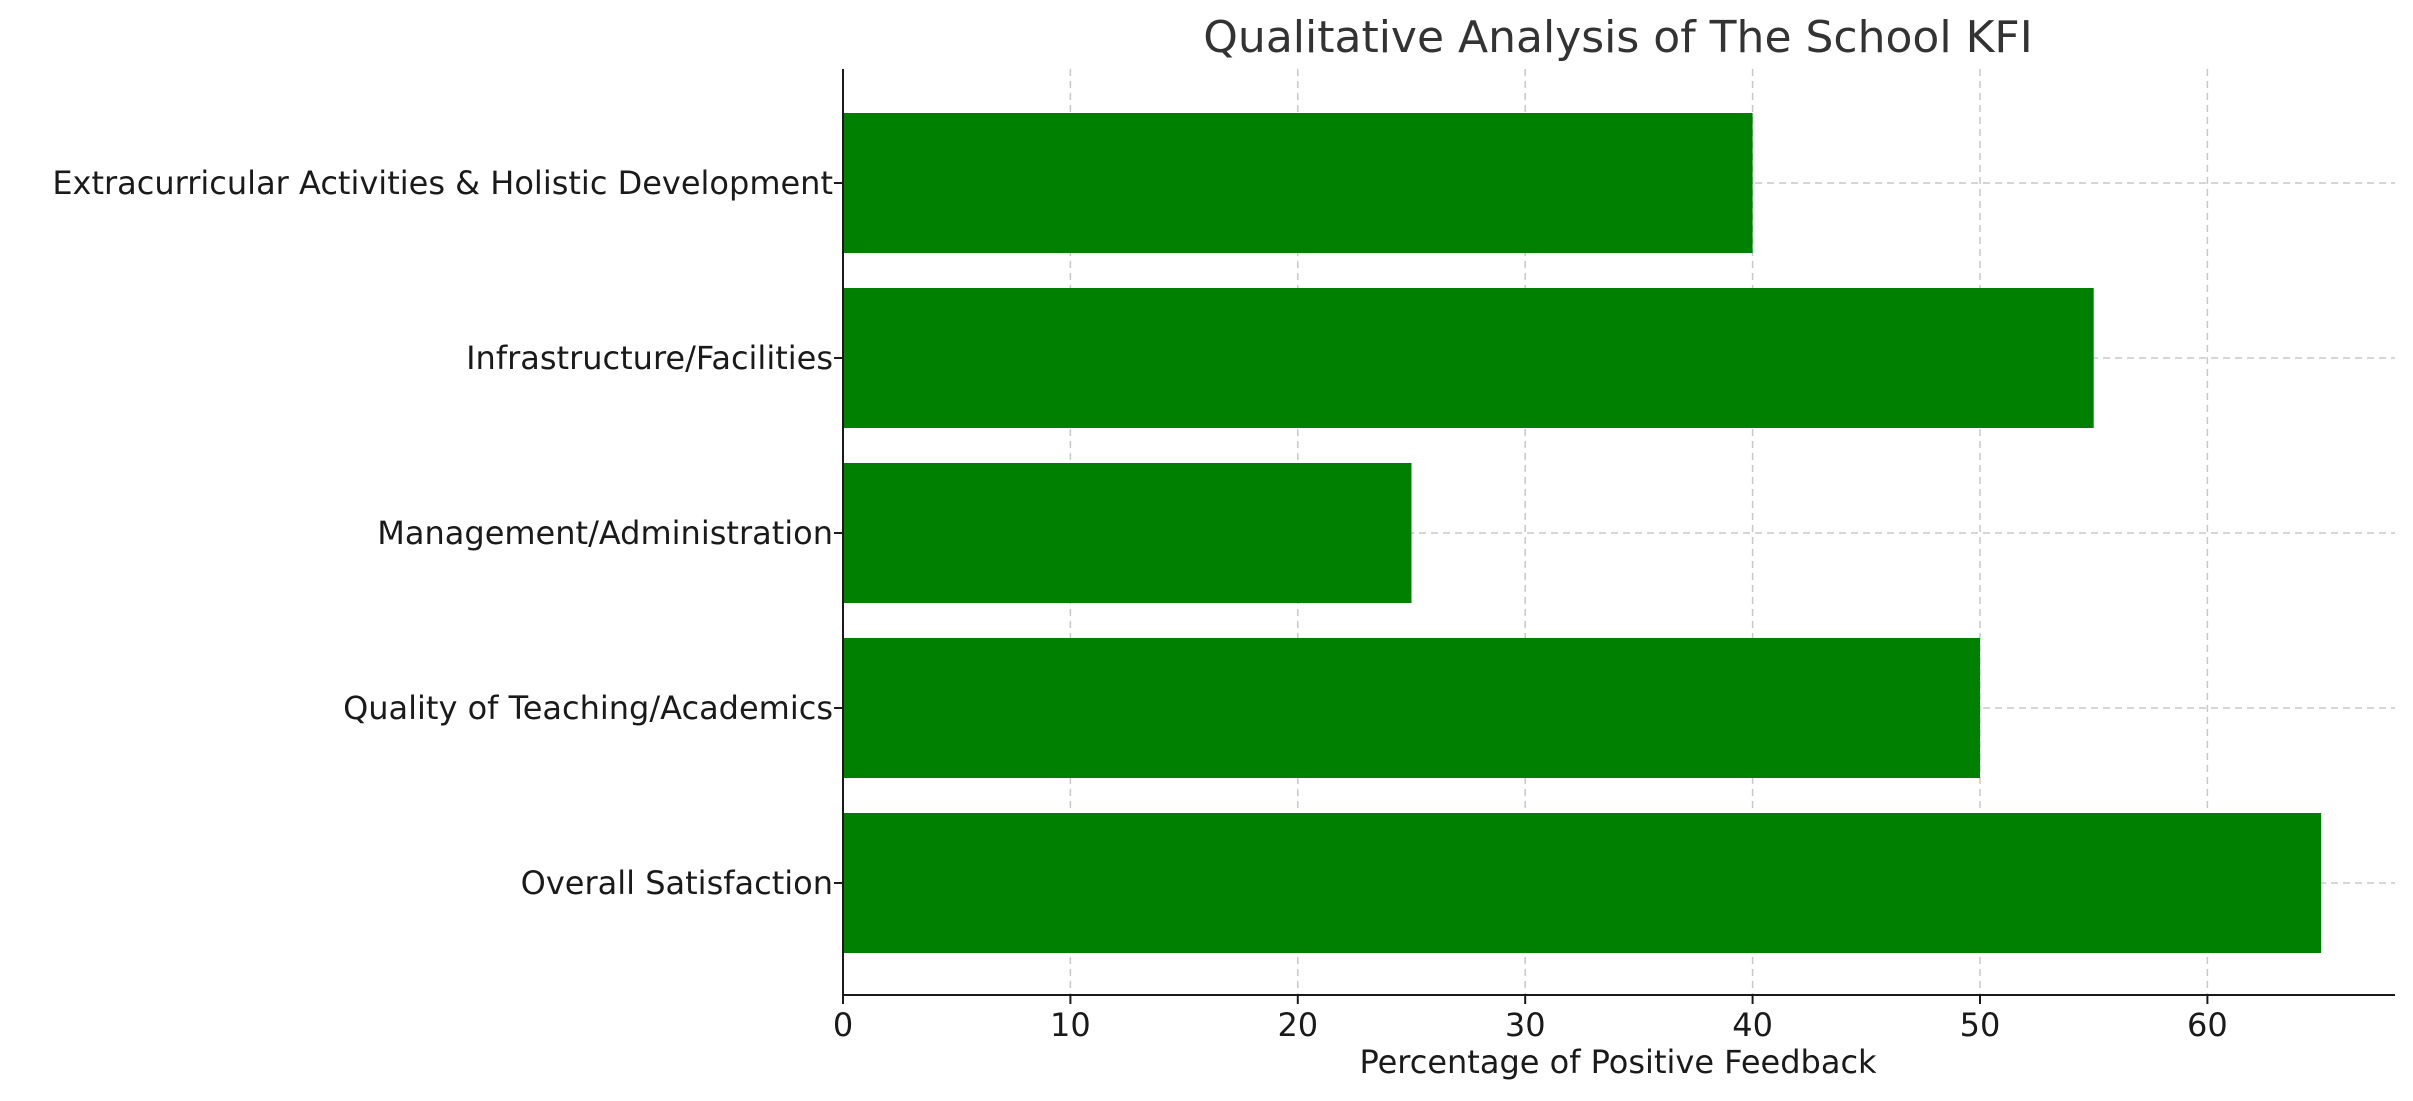 This screenshot has width=2413, height=1101. Describe the element at coordinates (2207, 1025) in the screenshot. I see `x-tick-label: 60` at that location.